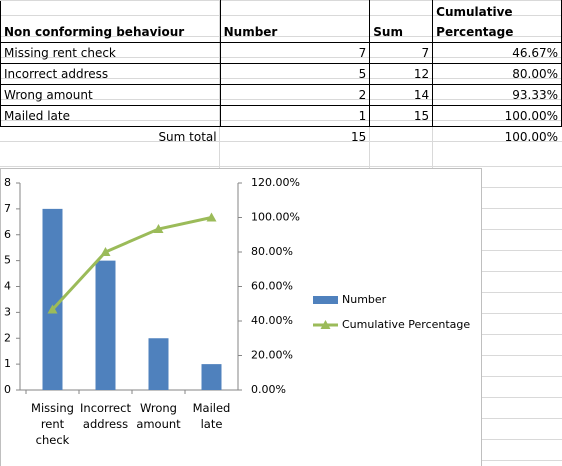 The height and width of the screenshot is (466, 562). I want to click on y-tick-label: 5, so click(7, 260).